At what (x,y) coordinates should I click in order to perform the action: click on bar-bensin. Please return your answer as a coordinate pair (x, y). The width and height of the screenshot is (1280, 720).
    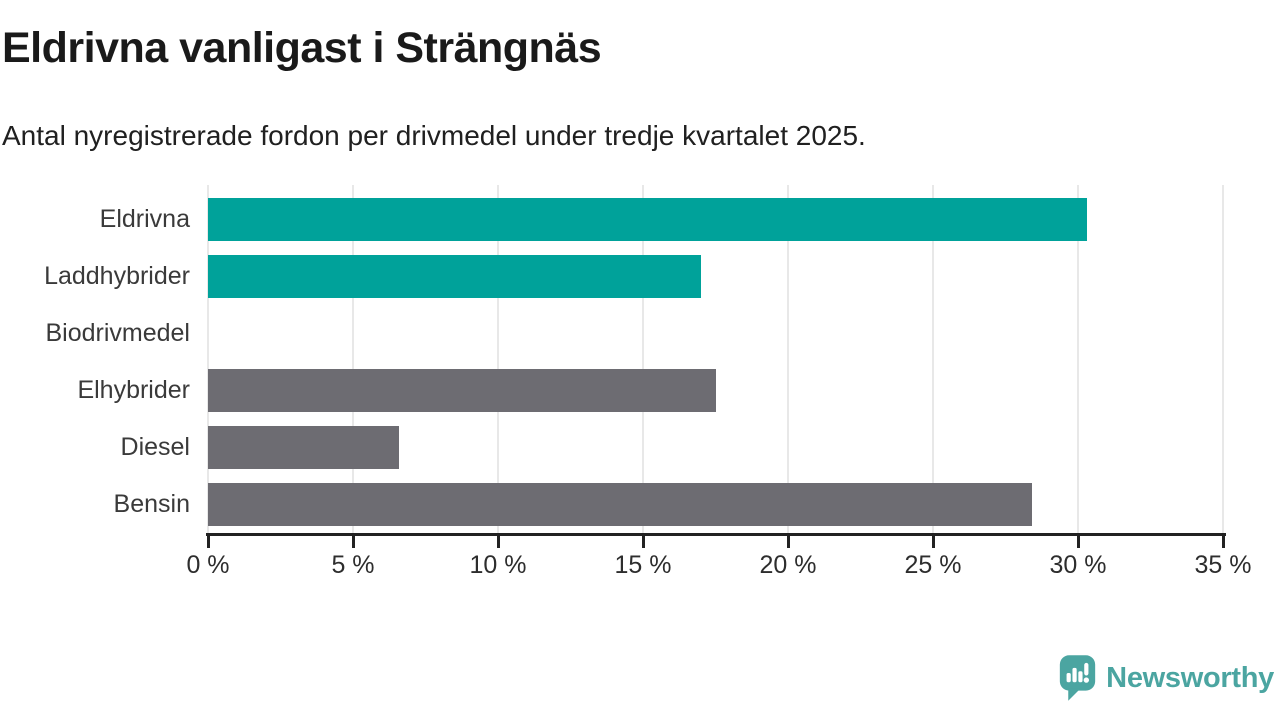
    Looking at the image, I should click on (620, 504).